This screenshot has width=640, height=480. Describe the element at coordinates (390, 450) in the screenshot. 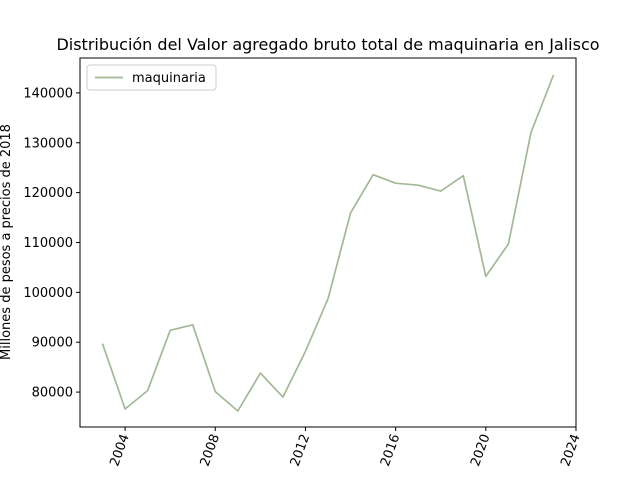

I see `x-tick-label: 2016` at that location.